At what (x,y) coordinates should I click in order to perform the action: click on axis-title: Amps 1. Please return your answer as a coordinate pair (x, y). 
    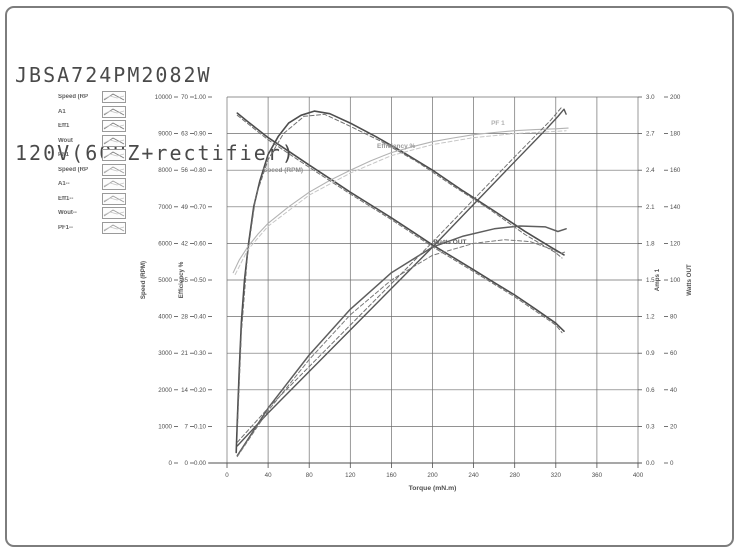
    Looking at the image, I should click on (657, 279).